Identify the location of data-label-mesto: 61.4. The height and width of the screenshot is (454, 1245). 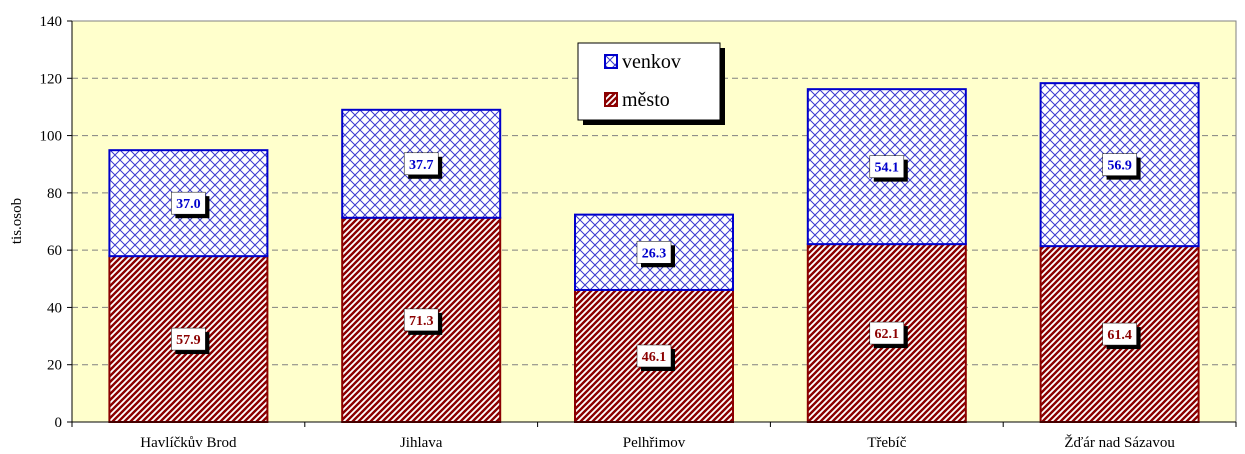
(1119, 335).